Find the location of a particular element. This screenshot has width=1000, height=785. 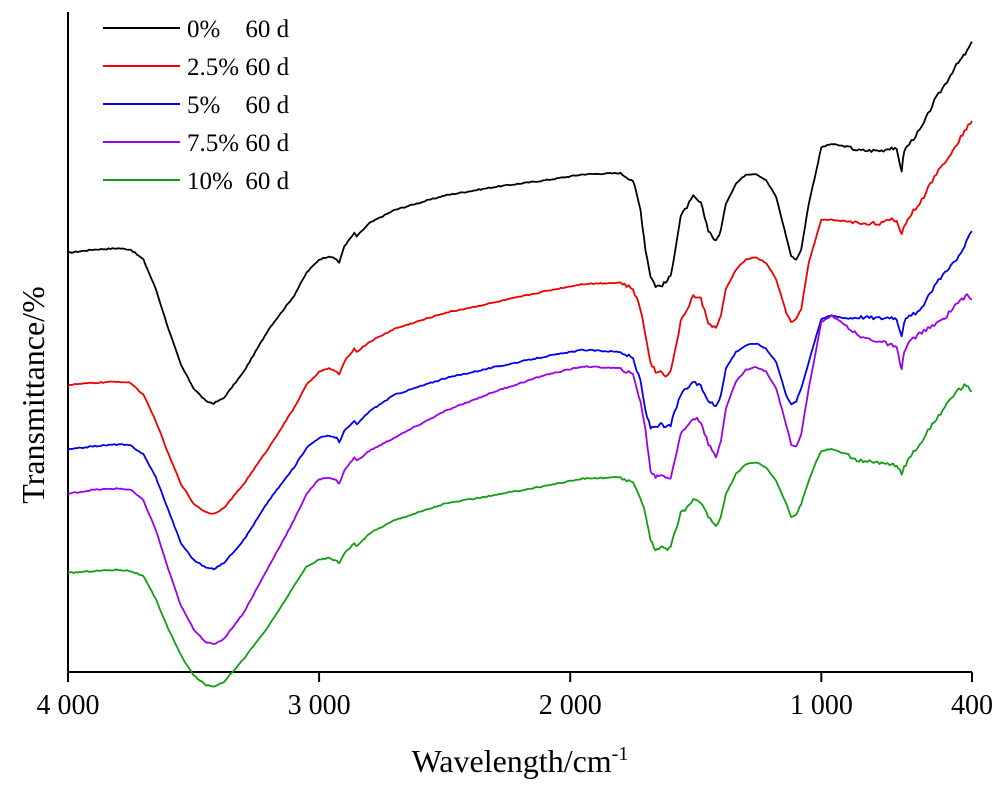

x-ticks: 4 000 3 000 2 000 1 000 400 is located at coordinates (515, 696).